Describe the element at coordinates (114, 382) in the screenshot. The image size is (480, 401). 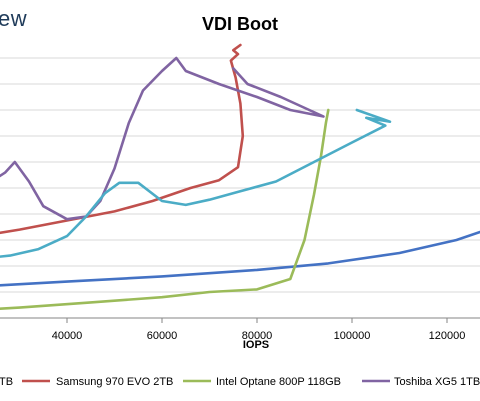
I see `legend-label: Samsung 970 EVO 2TB` at that location.